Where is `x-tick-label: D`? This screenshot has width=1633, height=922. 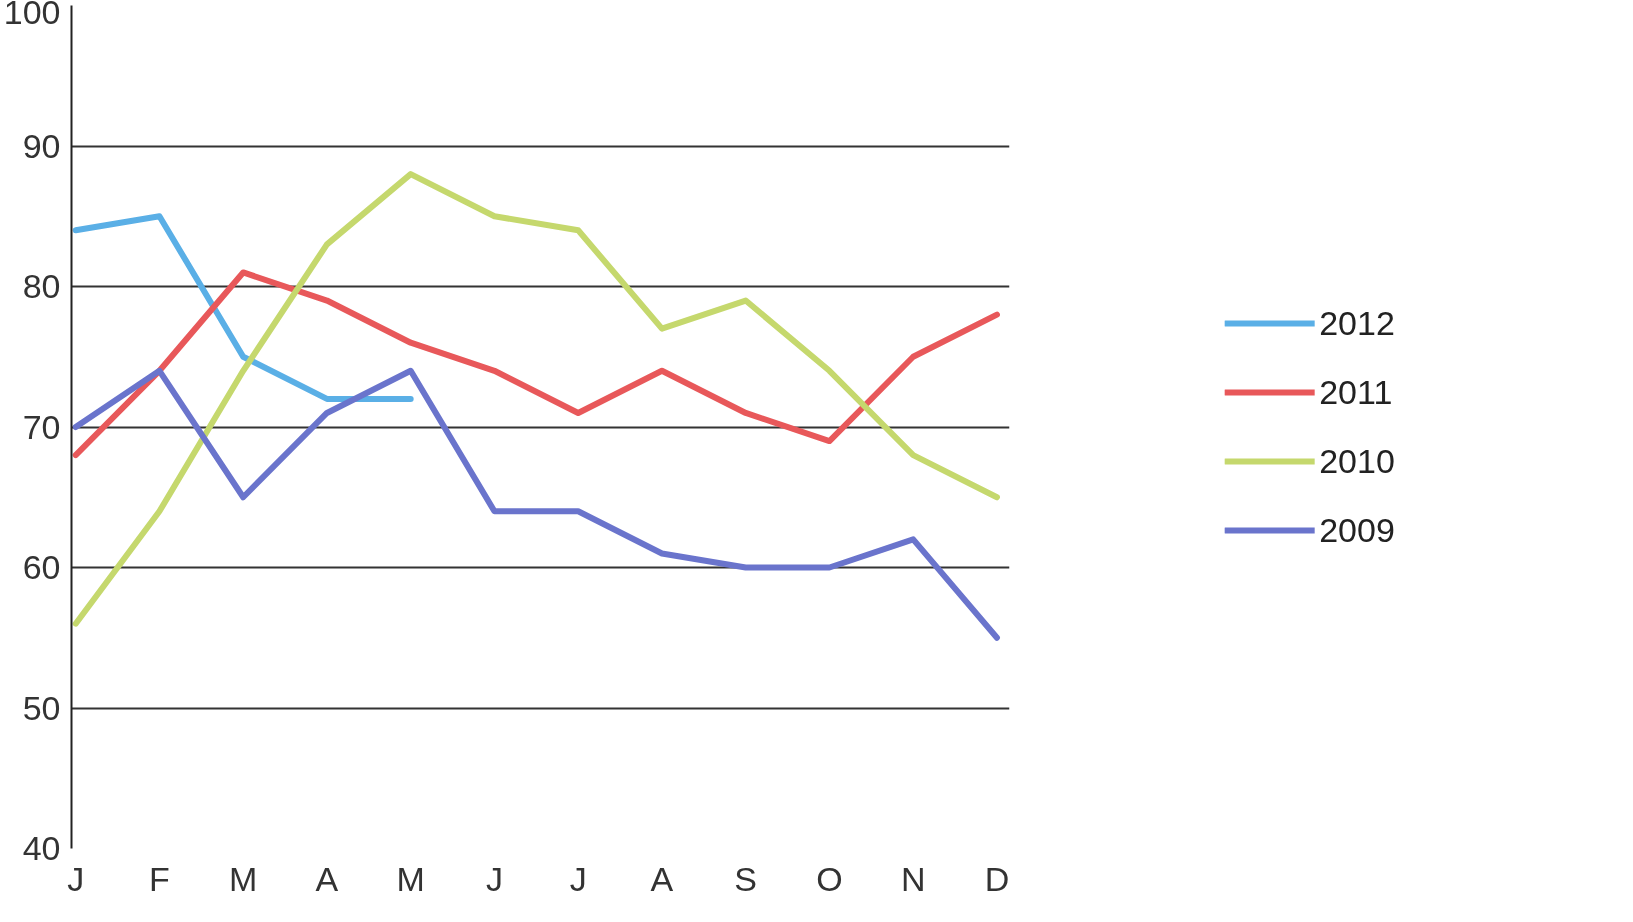
x-tick-label: D is located at coordinates (997, 878).